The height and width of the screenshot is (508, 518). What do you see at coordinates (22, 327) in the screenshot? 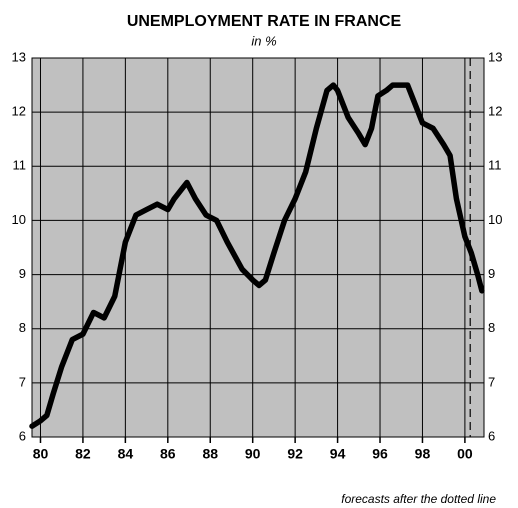
I see `y-tick-label: 8` at bounding box center [22, 327].